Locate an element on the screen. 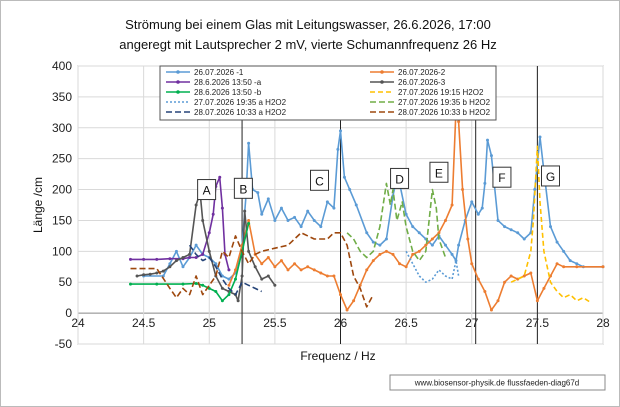  y-tick-label: 0 is located at coordinates (68, 313).